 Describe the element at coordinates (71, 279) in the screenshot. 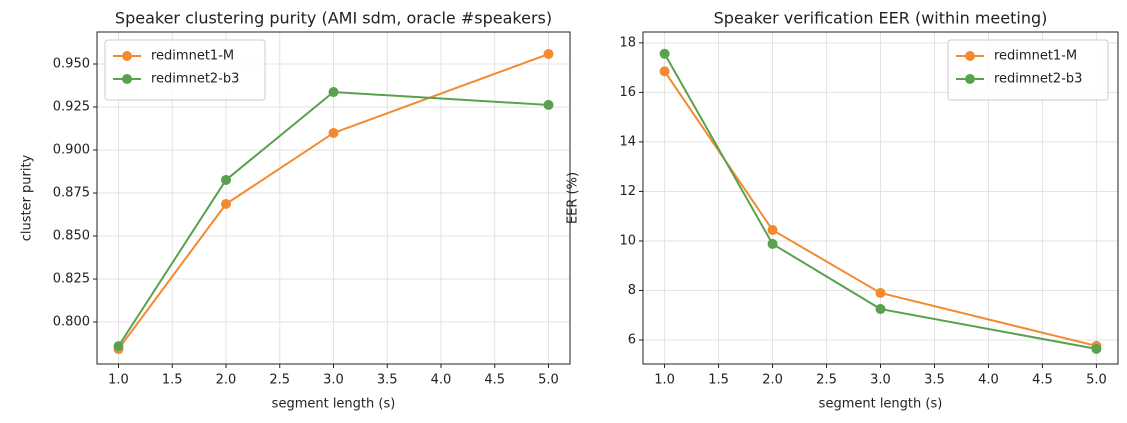

I see `y-tick-label: 0.825` at that location.